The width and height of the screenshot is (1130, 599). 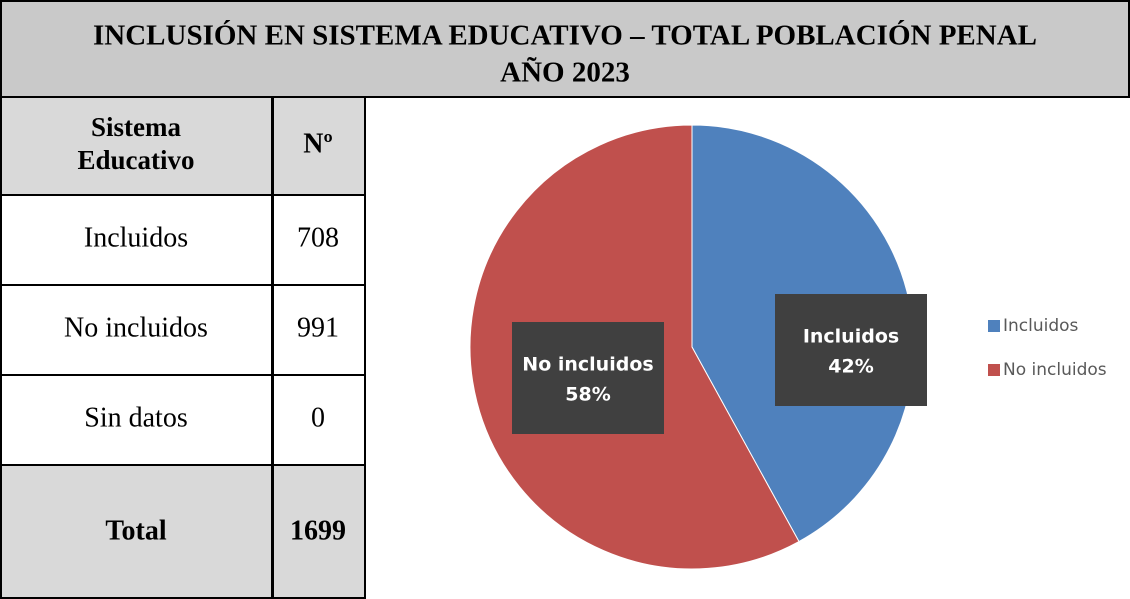 I want to click on header-text: Sistema Educativo, so click(x=135, y=143).